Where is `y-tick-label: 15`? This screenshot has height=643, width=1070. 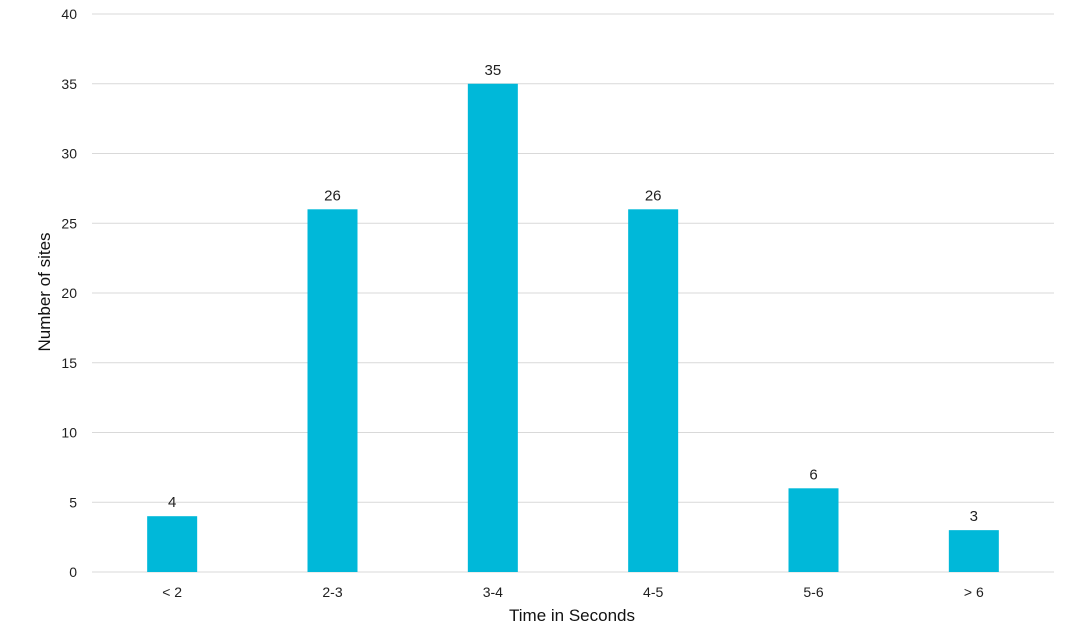
y-tick-label: 15 is located at coordinates (69, 363).